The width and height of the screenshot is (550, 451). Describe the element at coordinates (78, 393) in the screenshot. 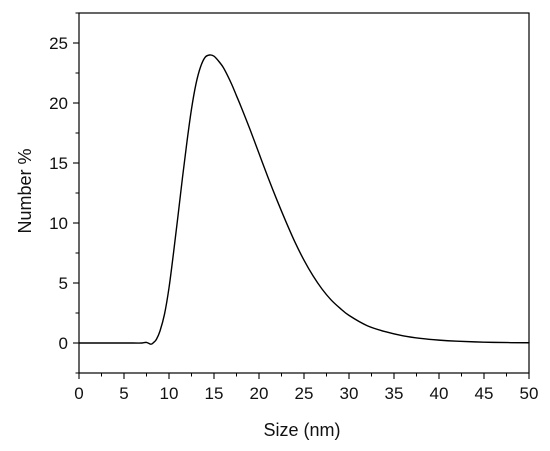

I see `x-tick-label: 0` at that location.